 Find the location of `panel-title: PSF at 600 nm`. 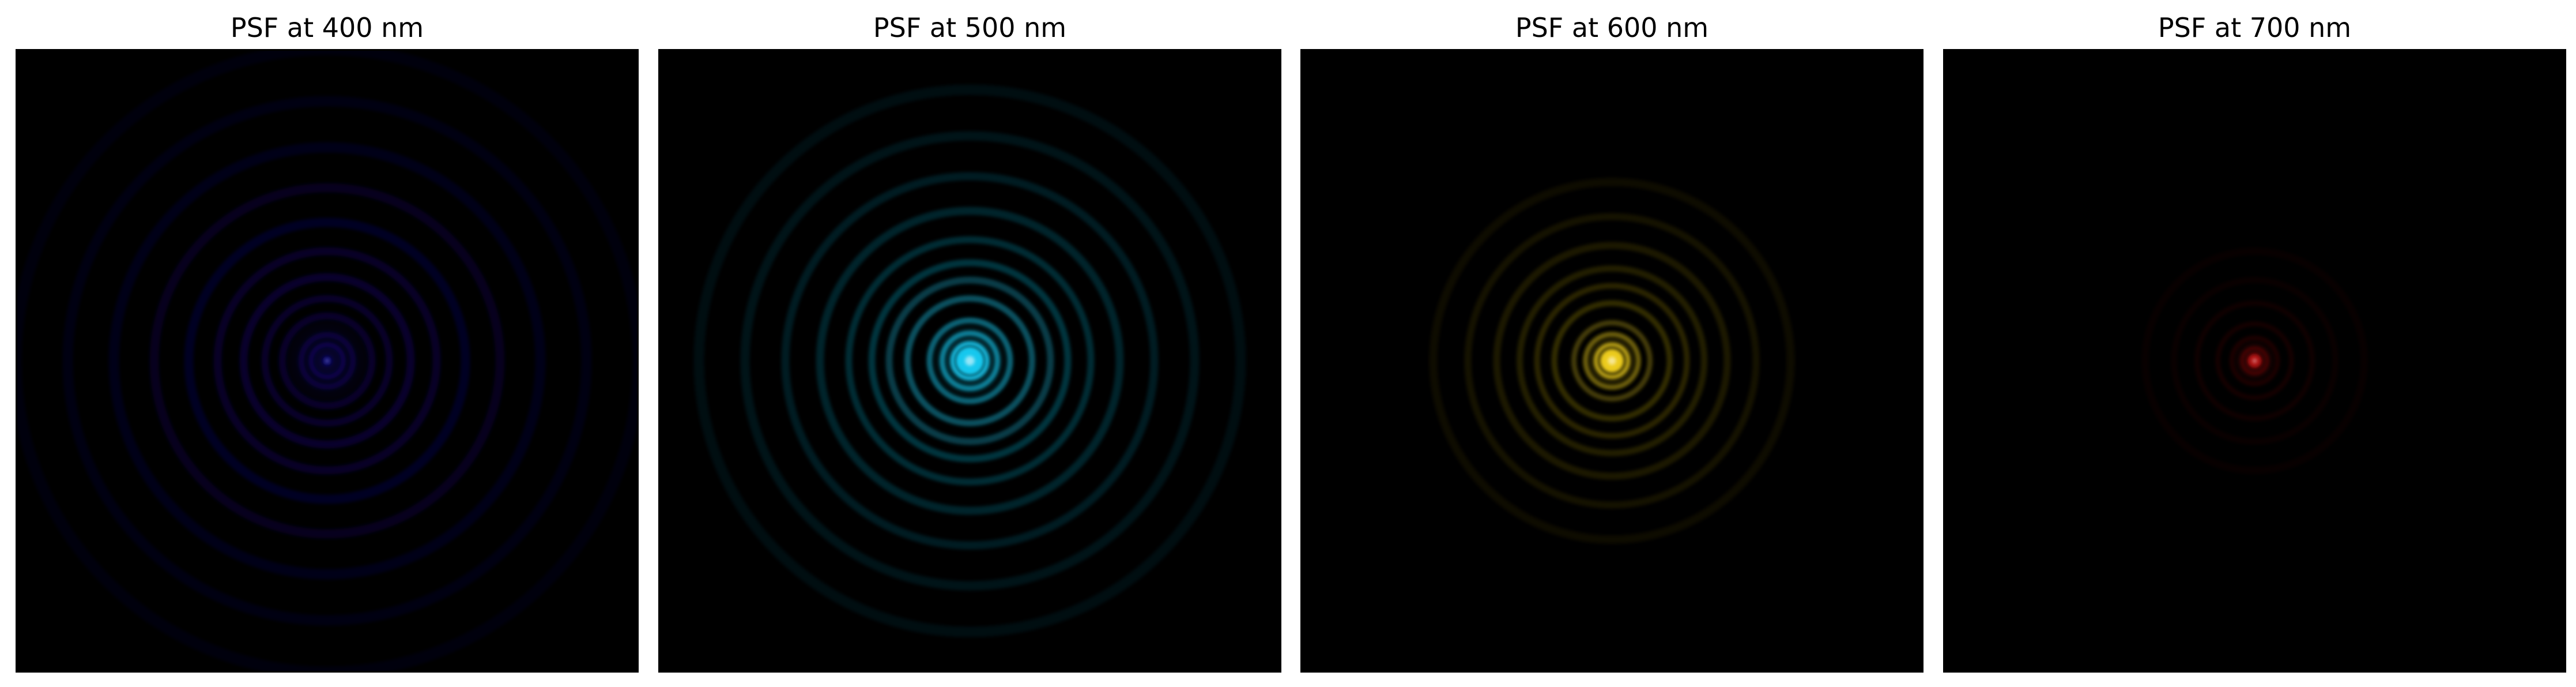

panel-title: PSF at 600 nm is located at coordinates (1612, 27).